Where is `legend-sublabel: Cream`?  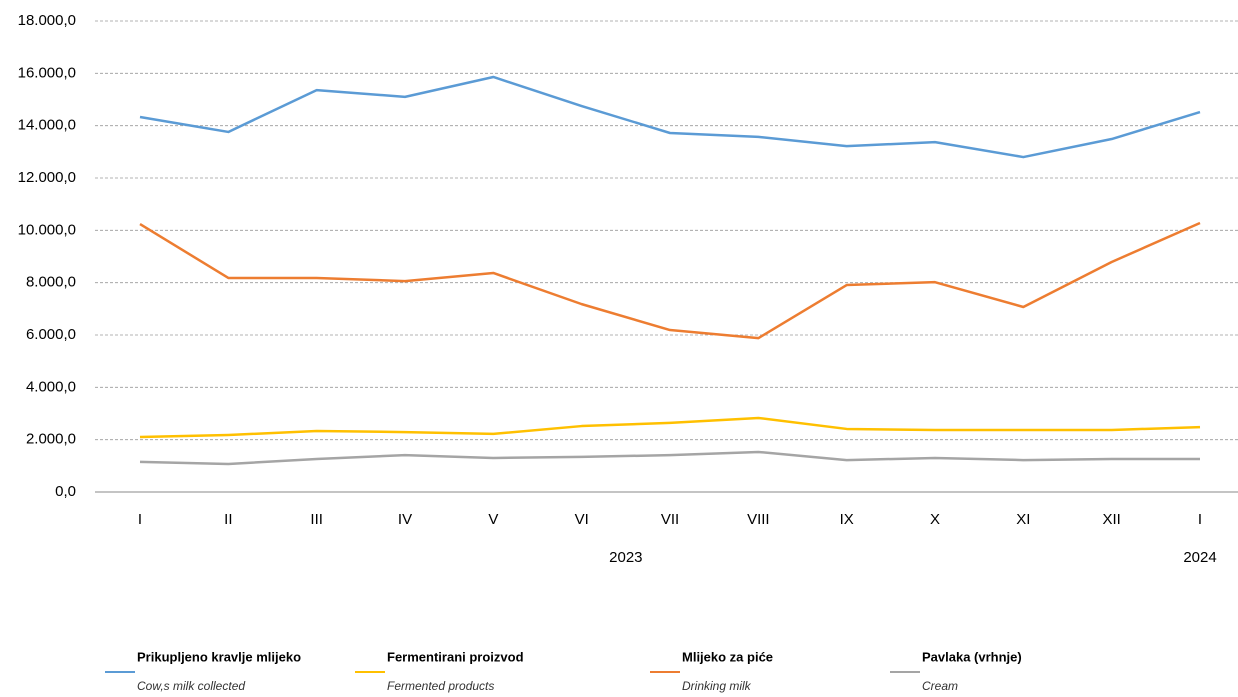
legend-sublabel: Cream is located at coordinates (940, 686).